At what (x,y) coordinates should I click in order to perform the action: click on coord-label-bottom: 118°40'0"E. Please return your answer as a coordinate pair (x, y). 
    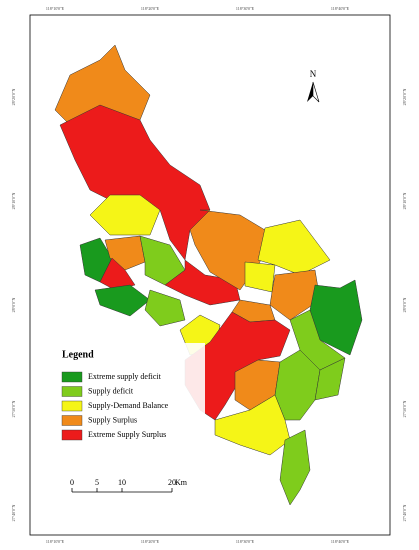
    Looking at the image, I should click on (340, 541).